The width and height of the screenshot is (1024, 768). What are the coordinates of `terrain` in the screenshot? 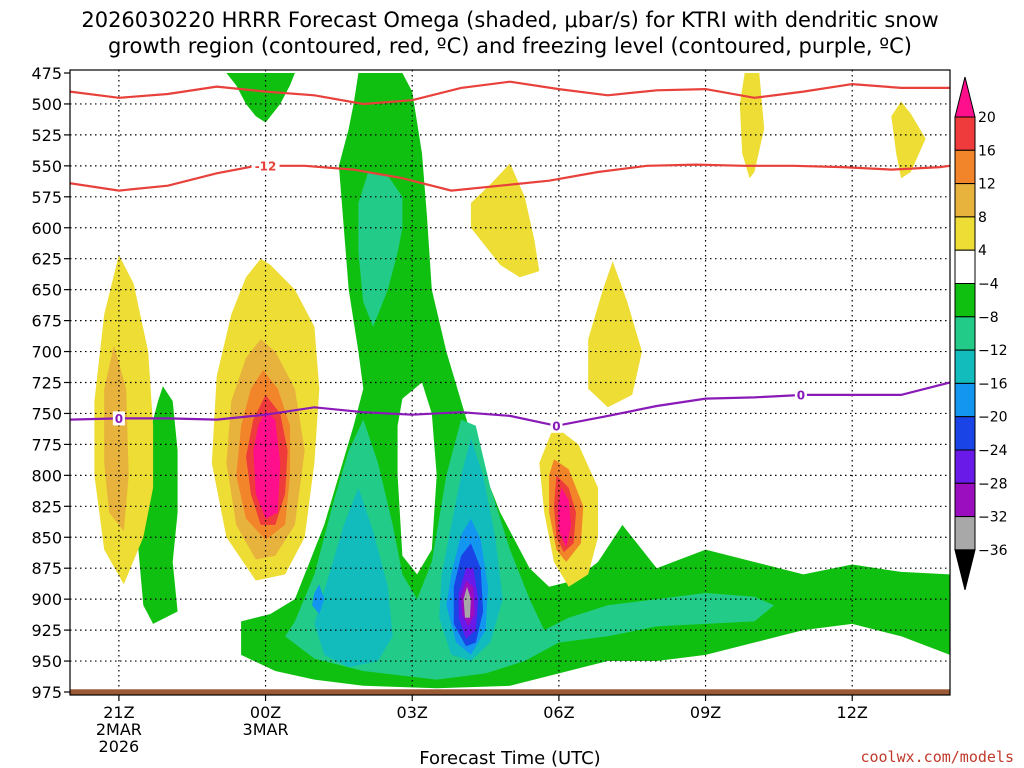 It's located at (510, 692).